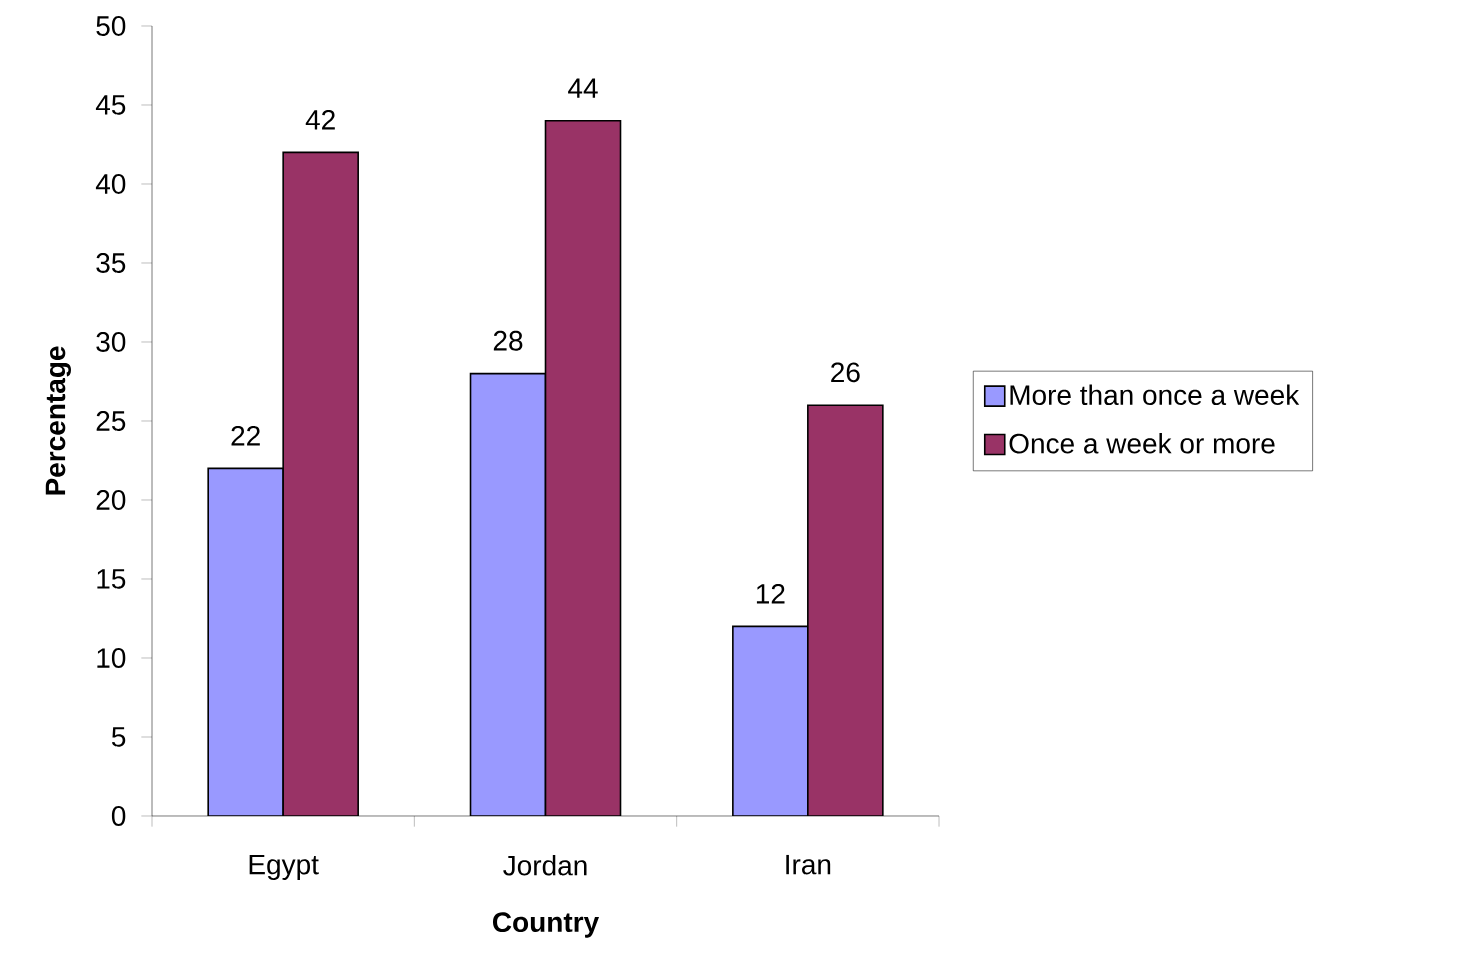 Image resolution: width=1458 pixels, height=970 pixels. I want to click on data-label: 28, so click(508, 340).